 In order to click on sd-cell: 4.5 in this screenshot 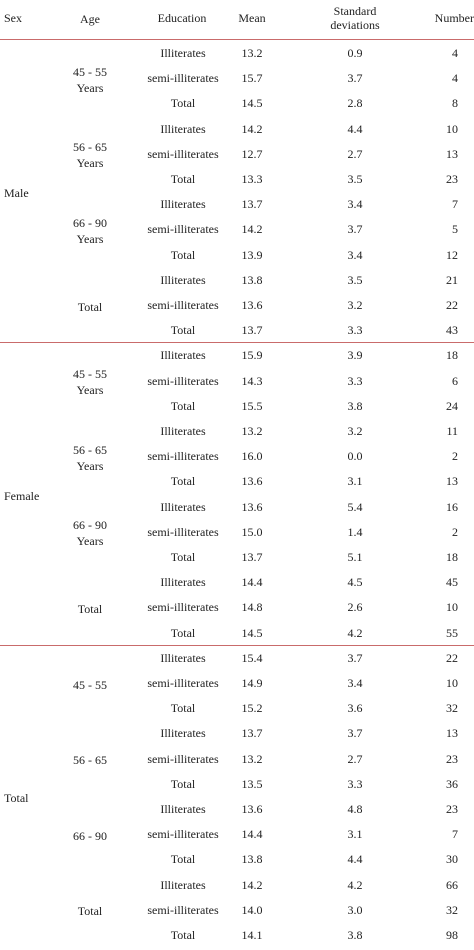, I will do `click(355, 582)`.